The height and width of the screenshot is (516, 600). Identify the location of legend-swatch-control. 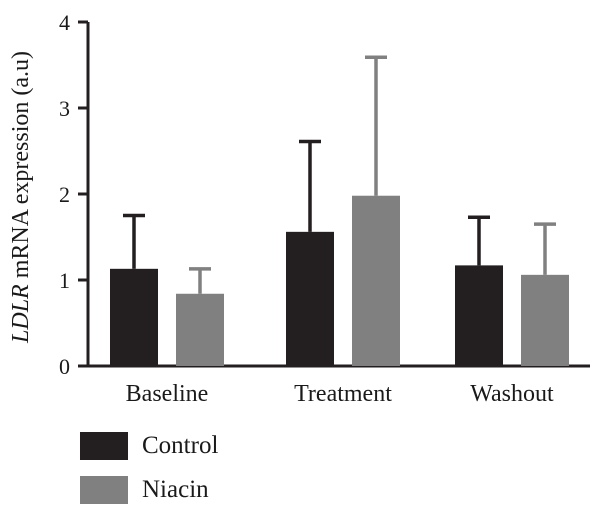
(104, 446).